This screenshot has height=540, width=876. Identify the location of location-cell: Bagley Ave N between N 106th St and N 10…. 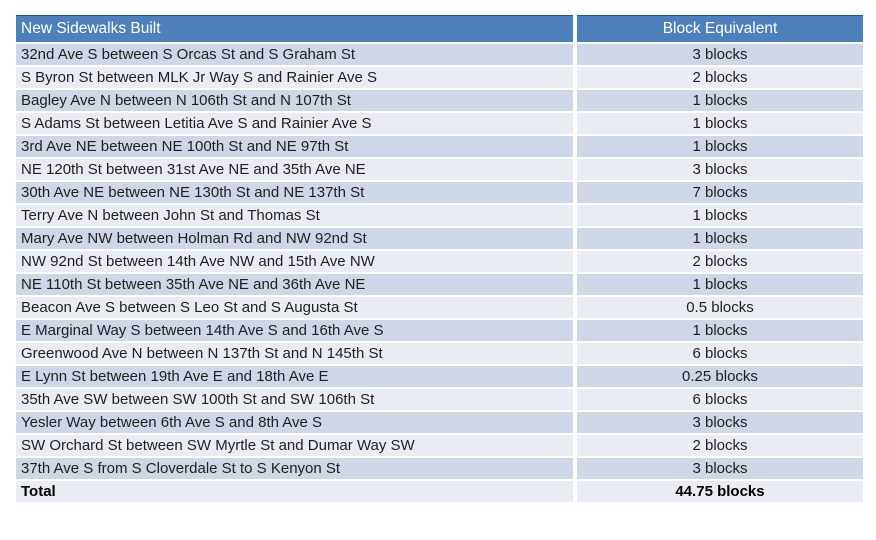
(294, 100).